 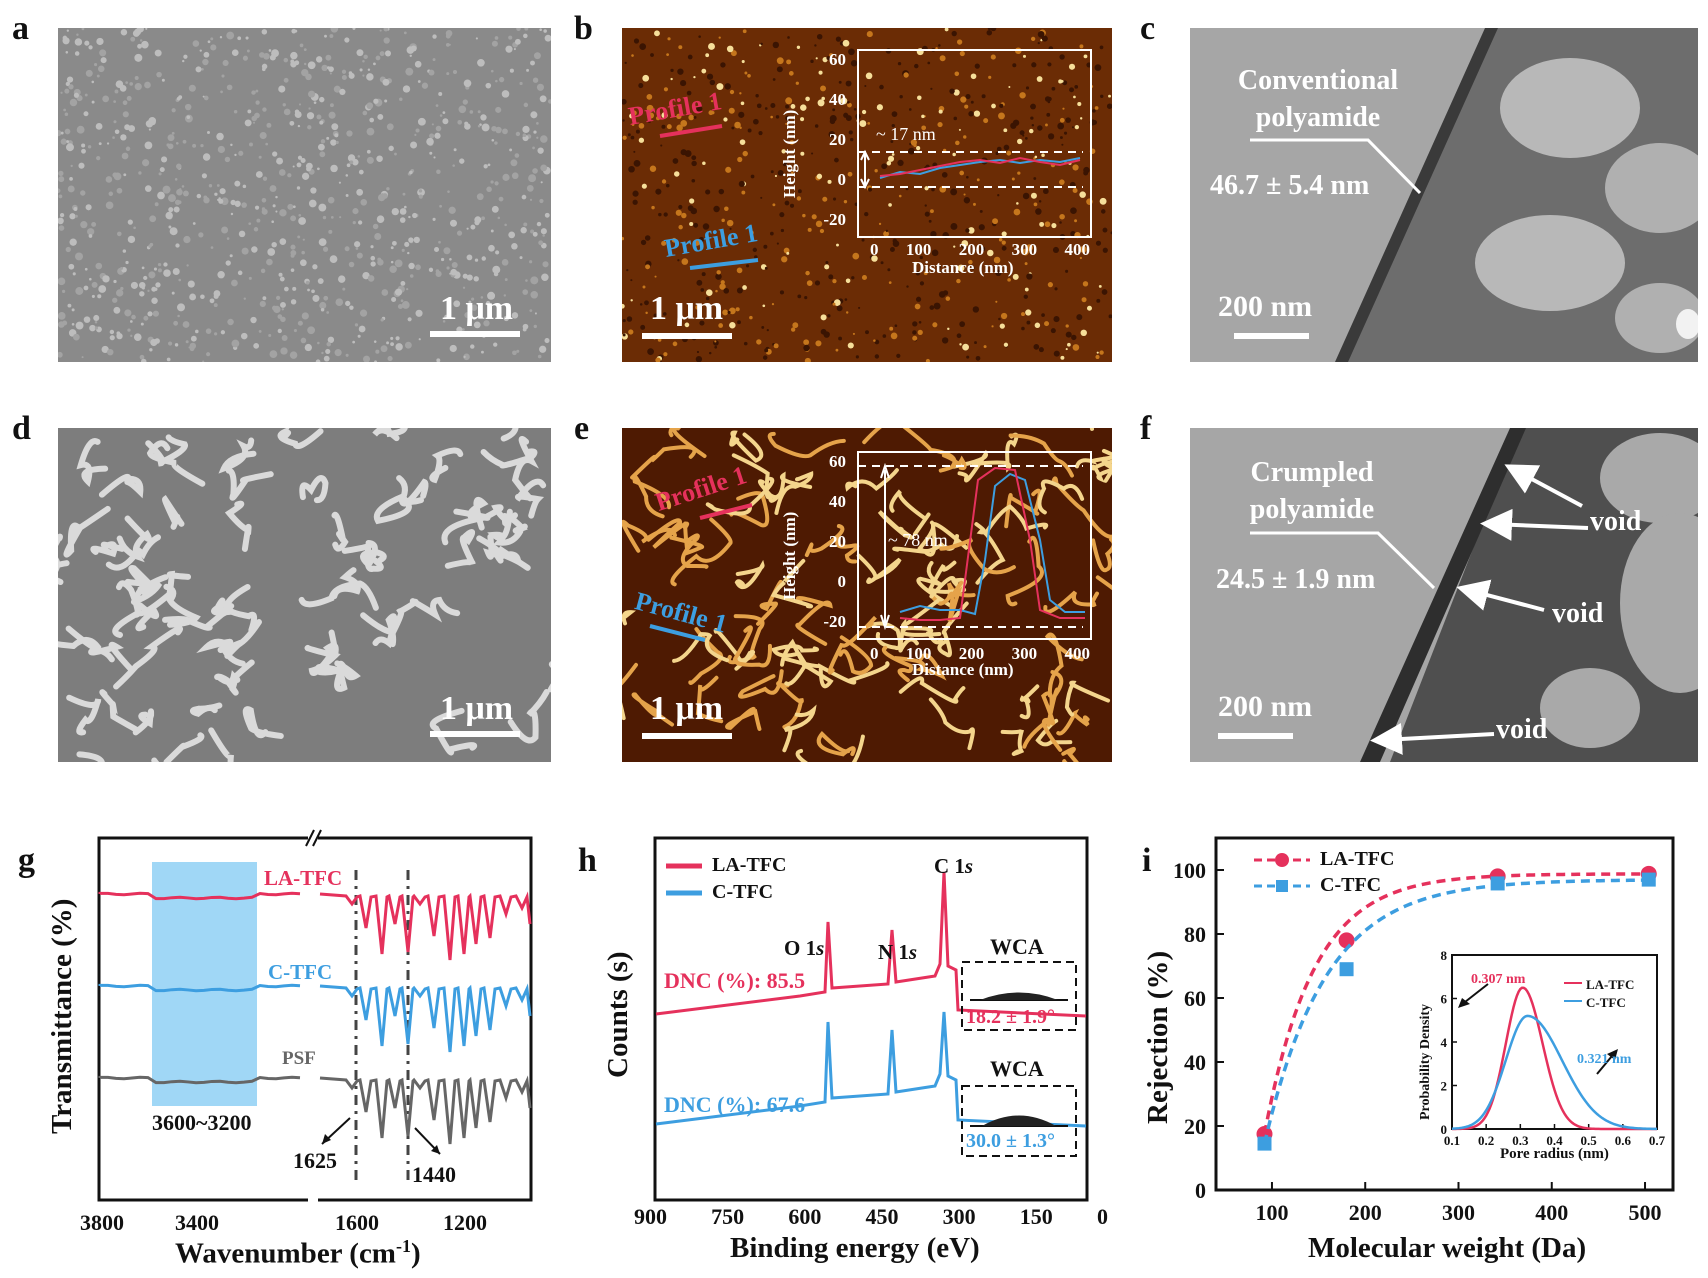 I want to click on panel-label-a: a, so click(x=20, y=28).